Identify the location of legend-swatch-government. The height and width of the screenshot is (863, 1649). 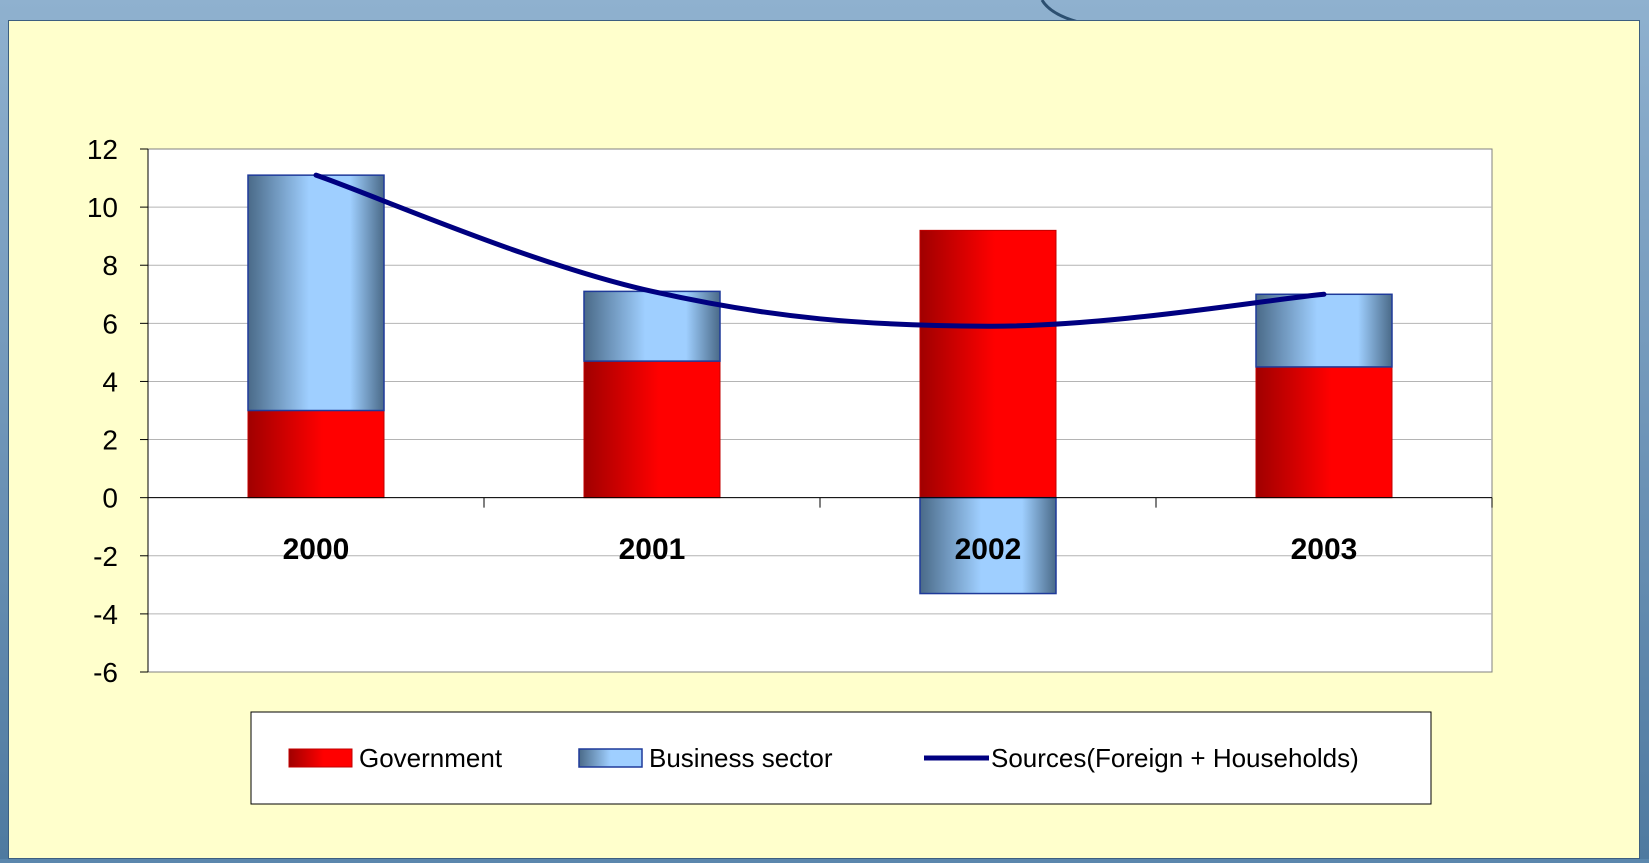
(320, 758).